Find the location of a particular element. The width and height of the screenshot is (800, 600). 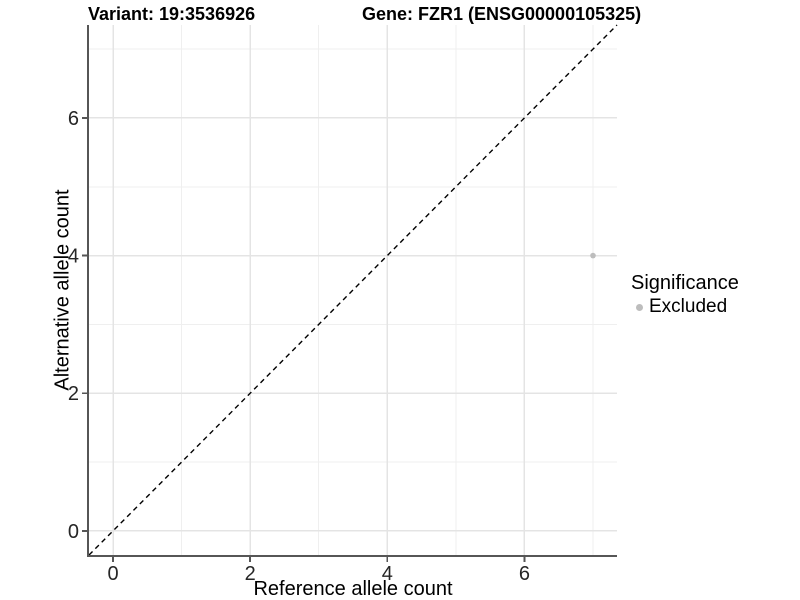

y-axis-title: Alternative allele count is located at coordinates (62, 290).